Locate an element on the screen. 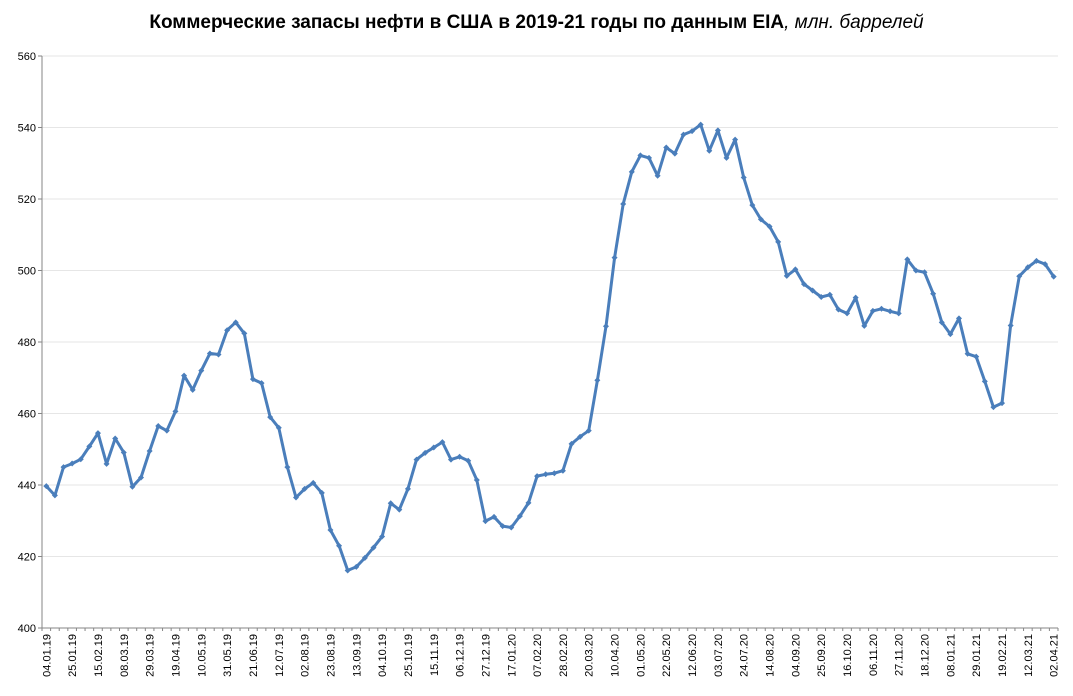  x-tick-label: 04.09.20 is located at coordinates (796, 655).